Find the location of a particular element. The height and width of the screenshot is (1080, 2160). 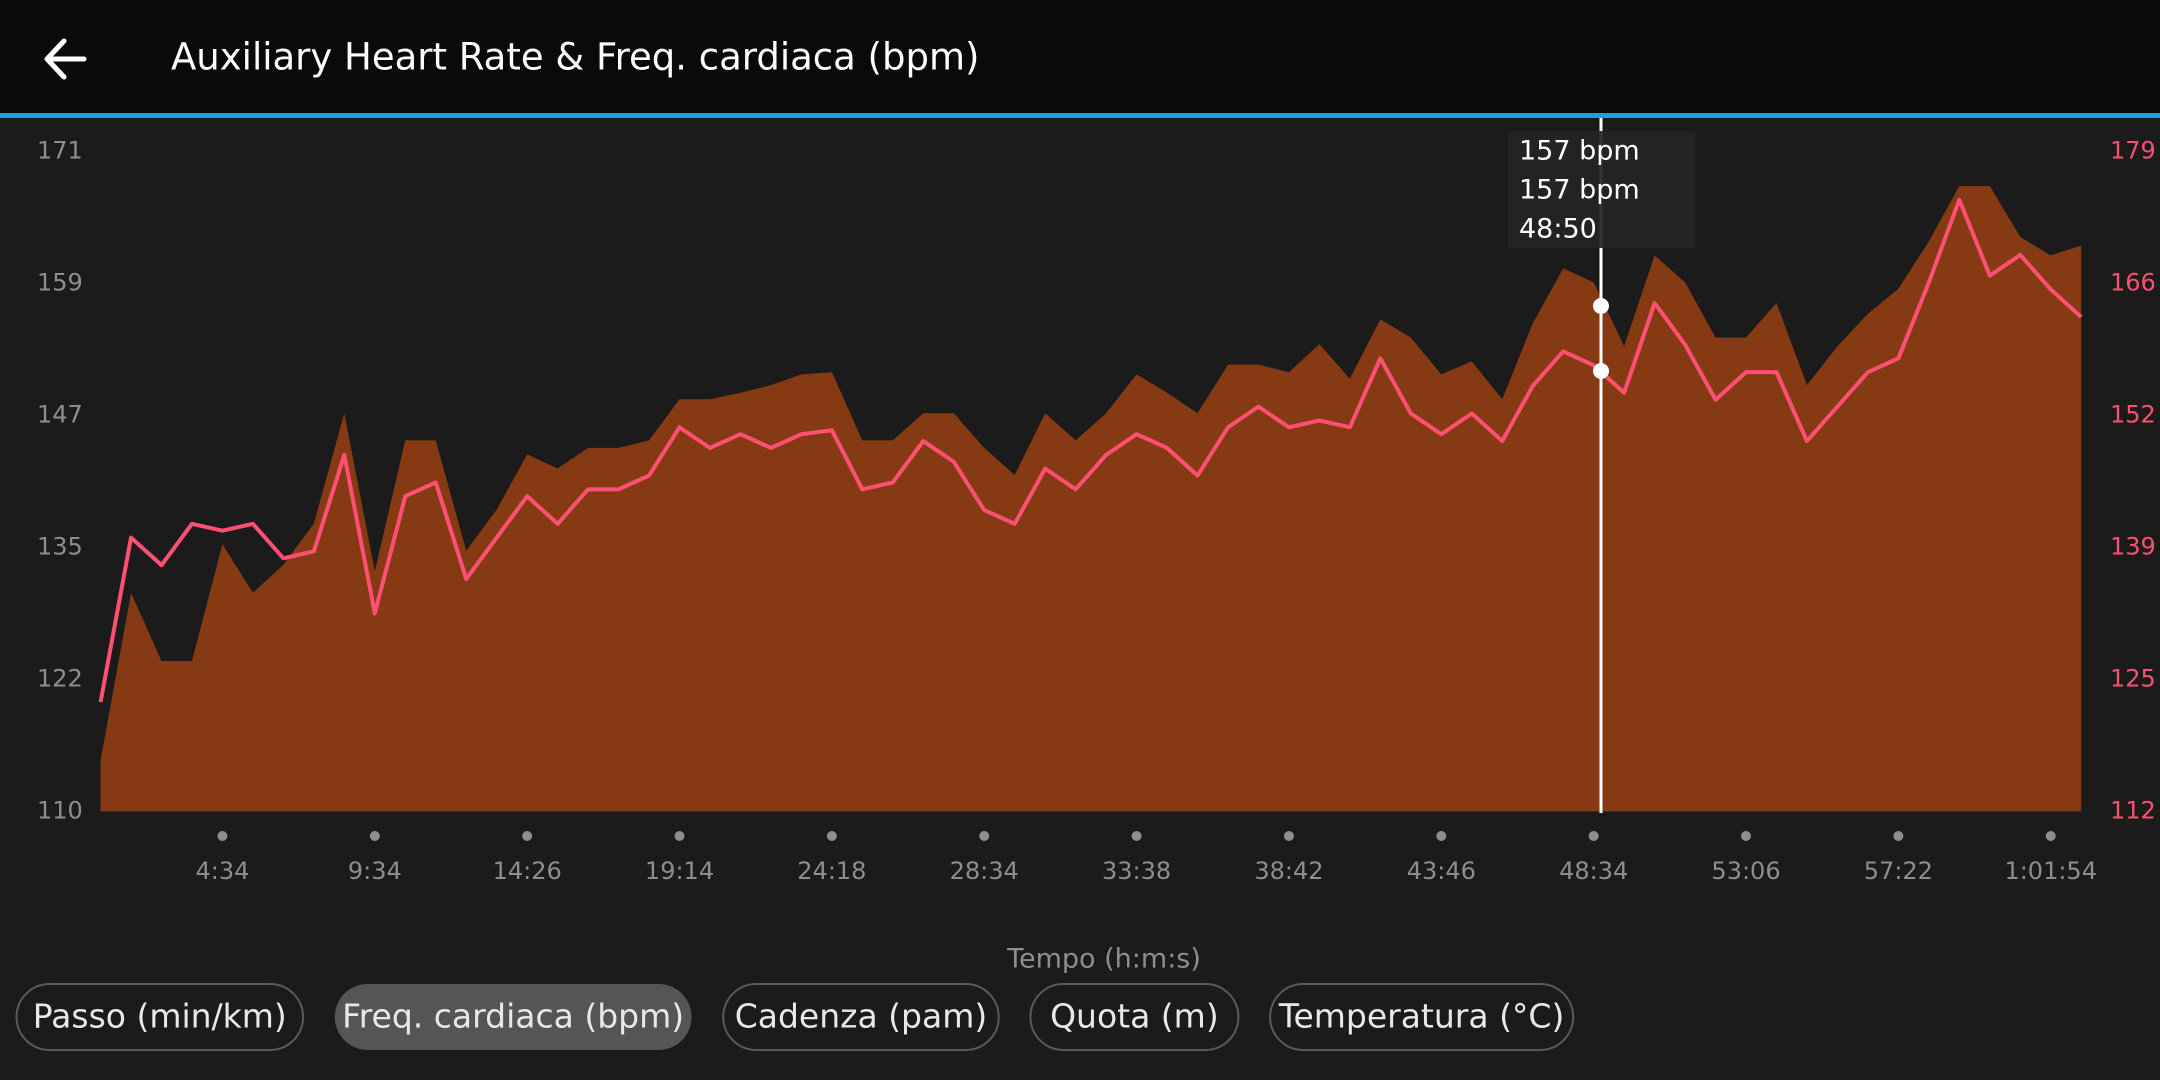

y2-tick-label: 152 is located at coordinates (2133, 414).